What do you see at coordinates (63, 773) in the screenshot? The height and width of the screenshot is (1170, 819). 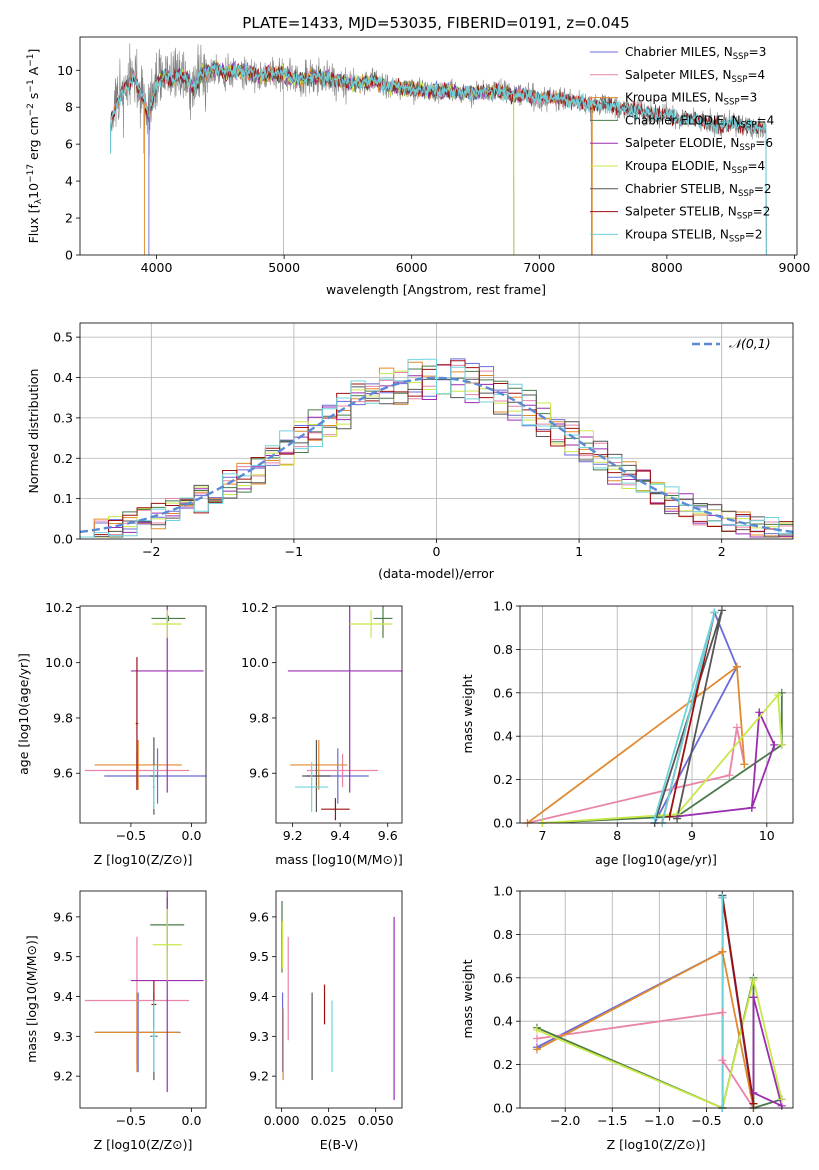 I see `y-tick-label: 9.6` at bounding box center [63, 773].